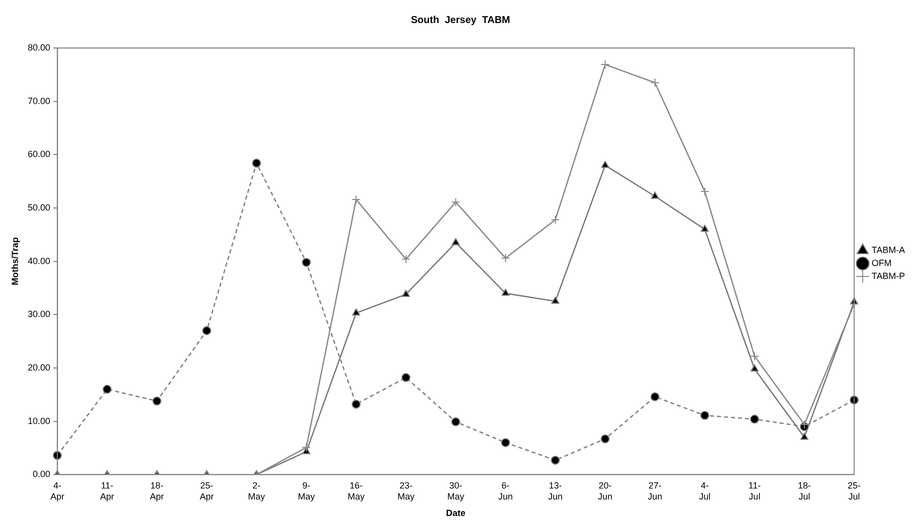 This screenshot has height=525, width=919. Describe the element at coordinates (854, 491) in the screenshot. I see `x-tick-label: 25-Jul` at that location.